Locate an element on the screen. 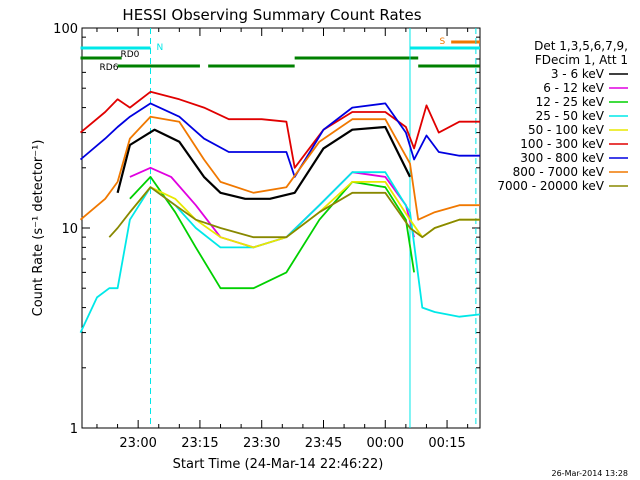 This screenshot has height=480, width=640. x-tick-label: 23:15 is located at coordinates (199, 443).